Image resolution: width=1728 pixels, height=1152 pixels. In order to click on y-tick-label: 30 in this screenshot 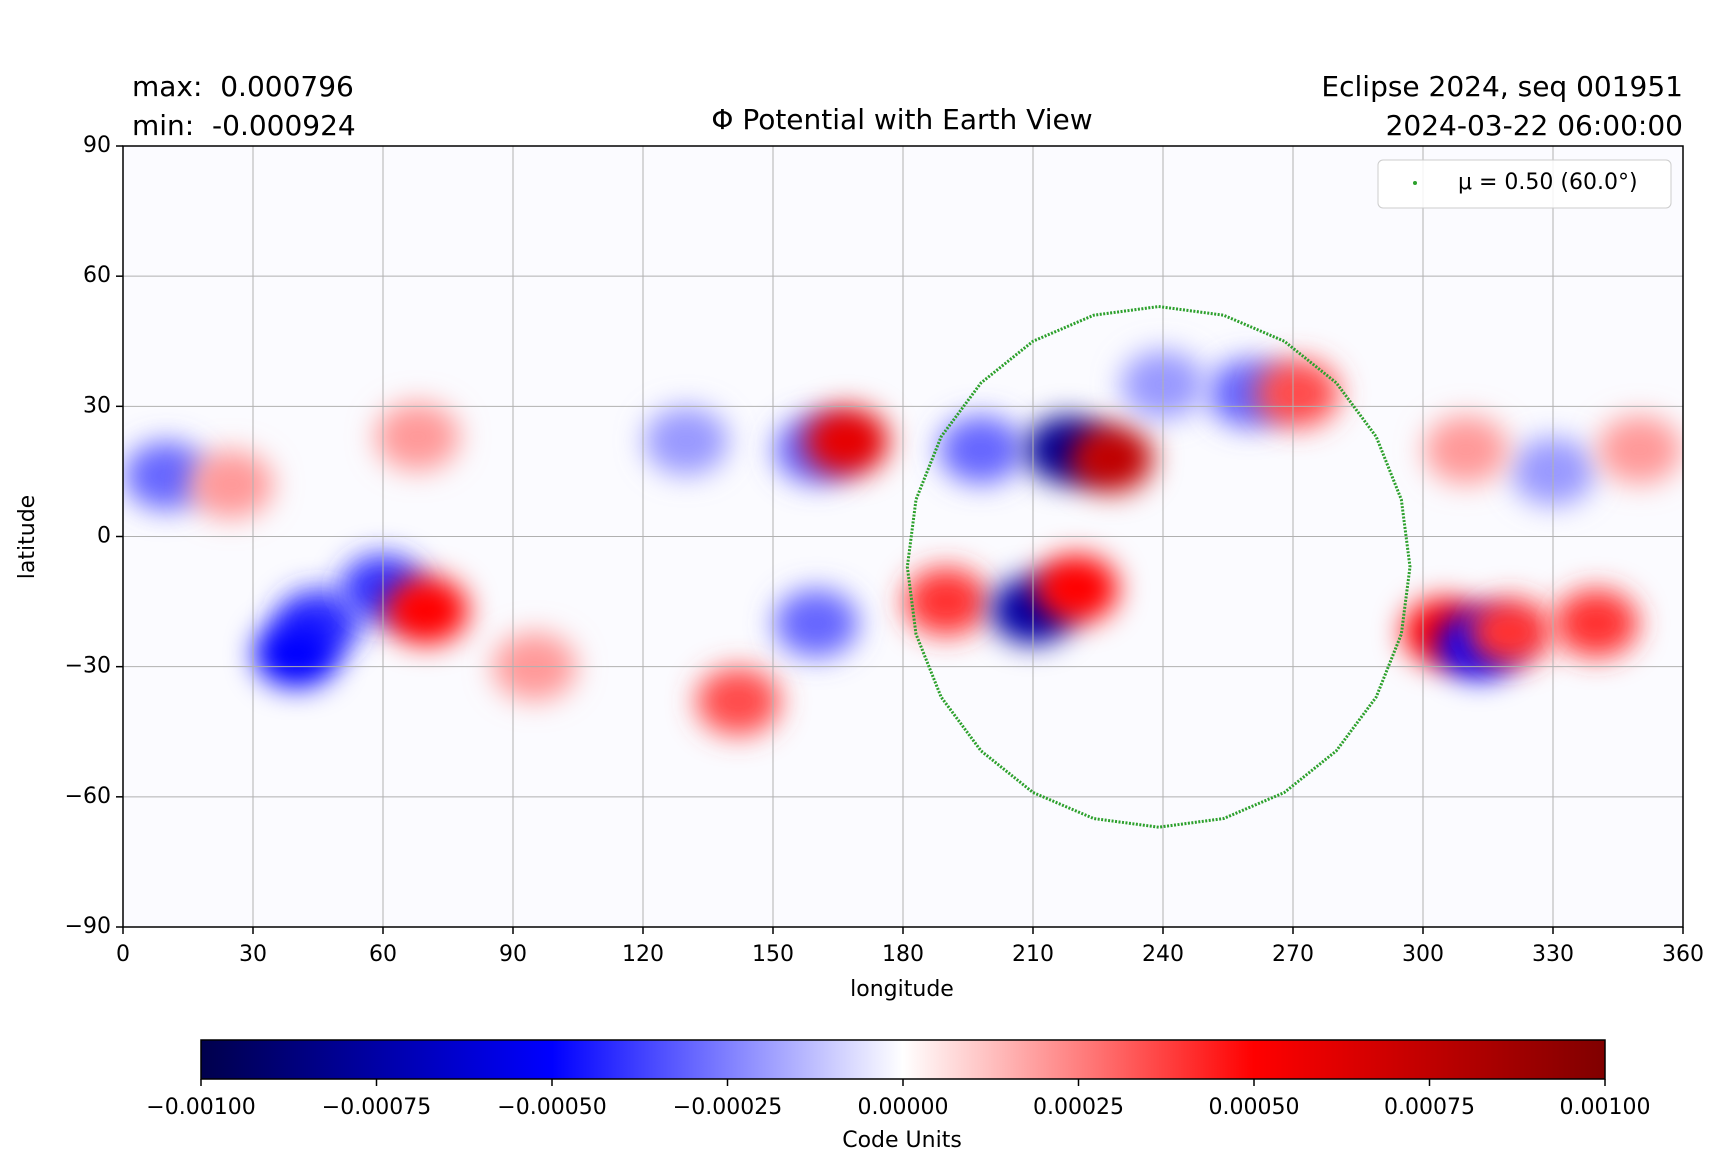, I will do `click(97, 405)`.